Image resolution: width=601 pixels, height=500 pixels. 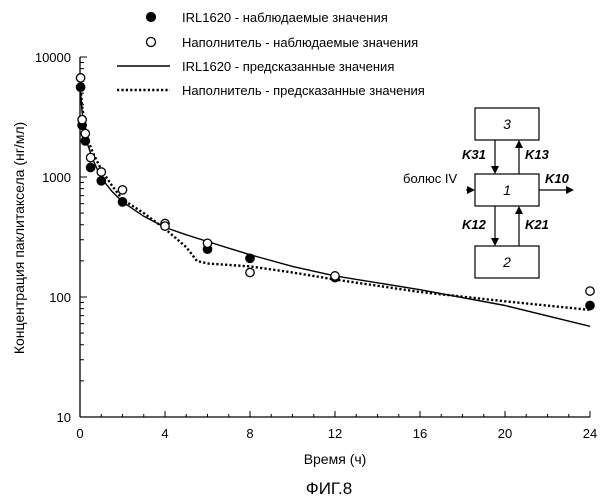 I want to click on legend-label: IRL1620 - наблюдаемые значения, so click(x=285, y=17).